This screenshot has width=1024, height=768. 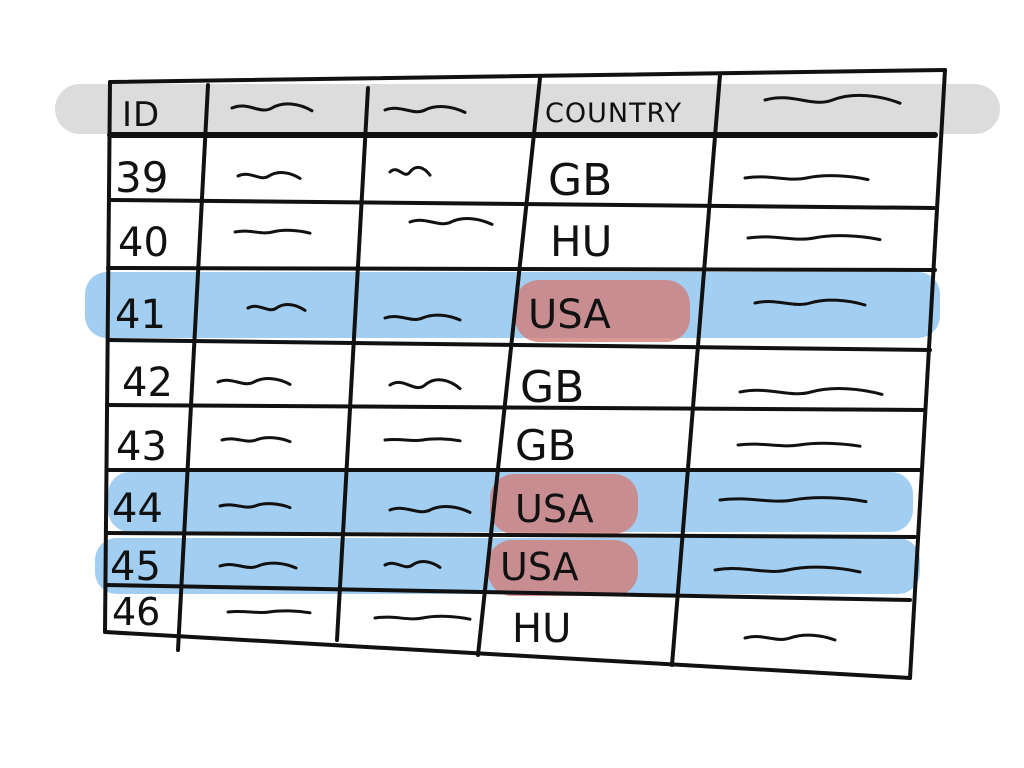 I want to click on row-id: 43, so click(x=141, y=447).